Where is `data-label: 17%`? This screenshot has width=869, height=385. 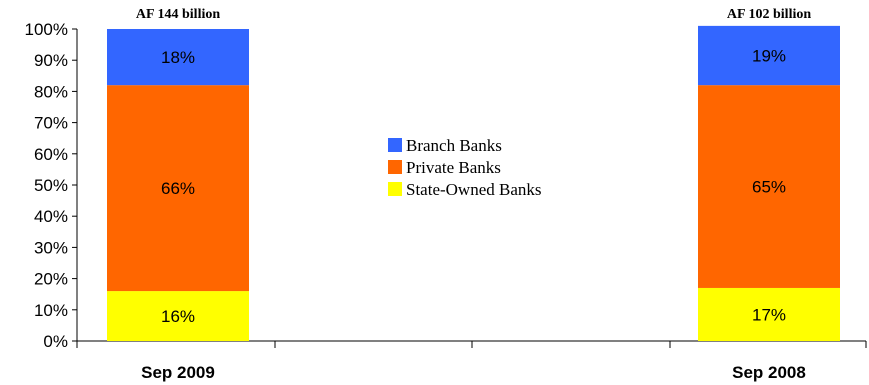 data-label: 17% is located at coordinates (769, 314).